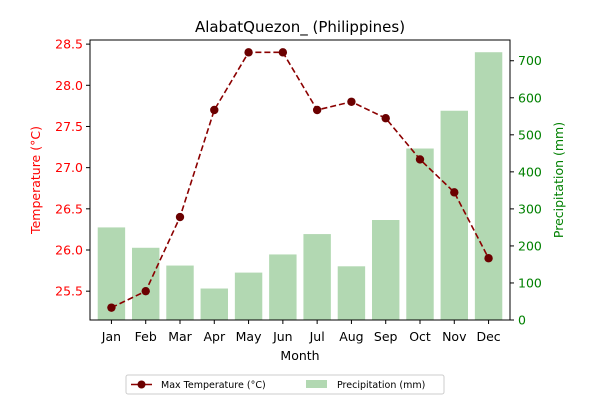 The width and height of the screenshot is (600, 400). What do you see at coordinates (530, 60) in the screenshot?
I see `right-tick-label: 700` at bounding box center [530, 60].